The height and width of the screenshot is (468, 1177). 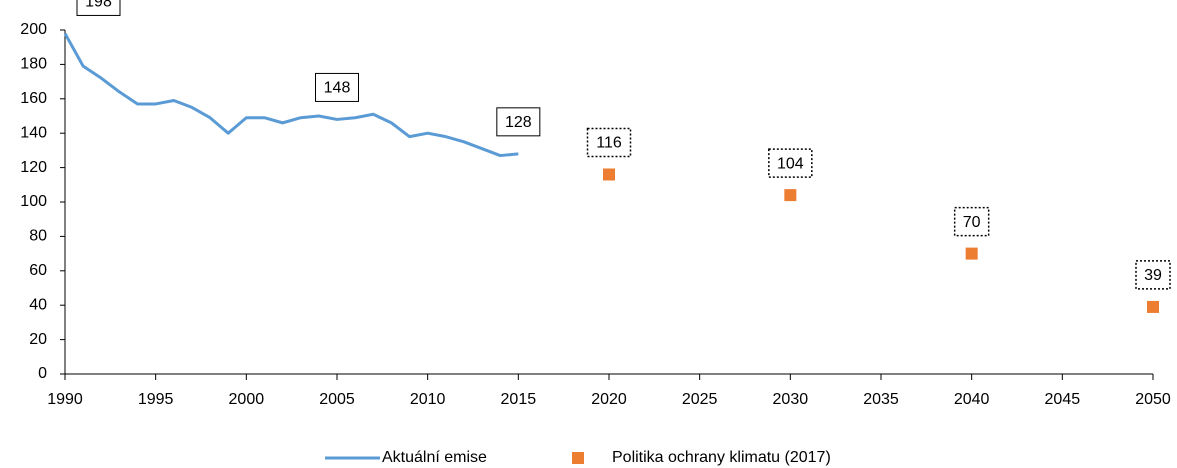 I want to click on x-tick-label: 2040, so click(x=972, y=399).